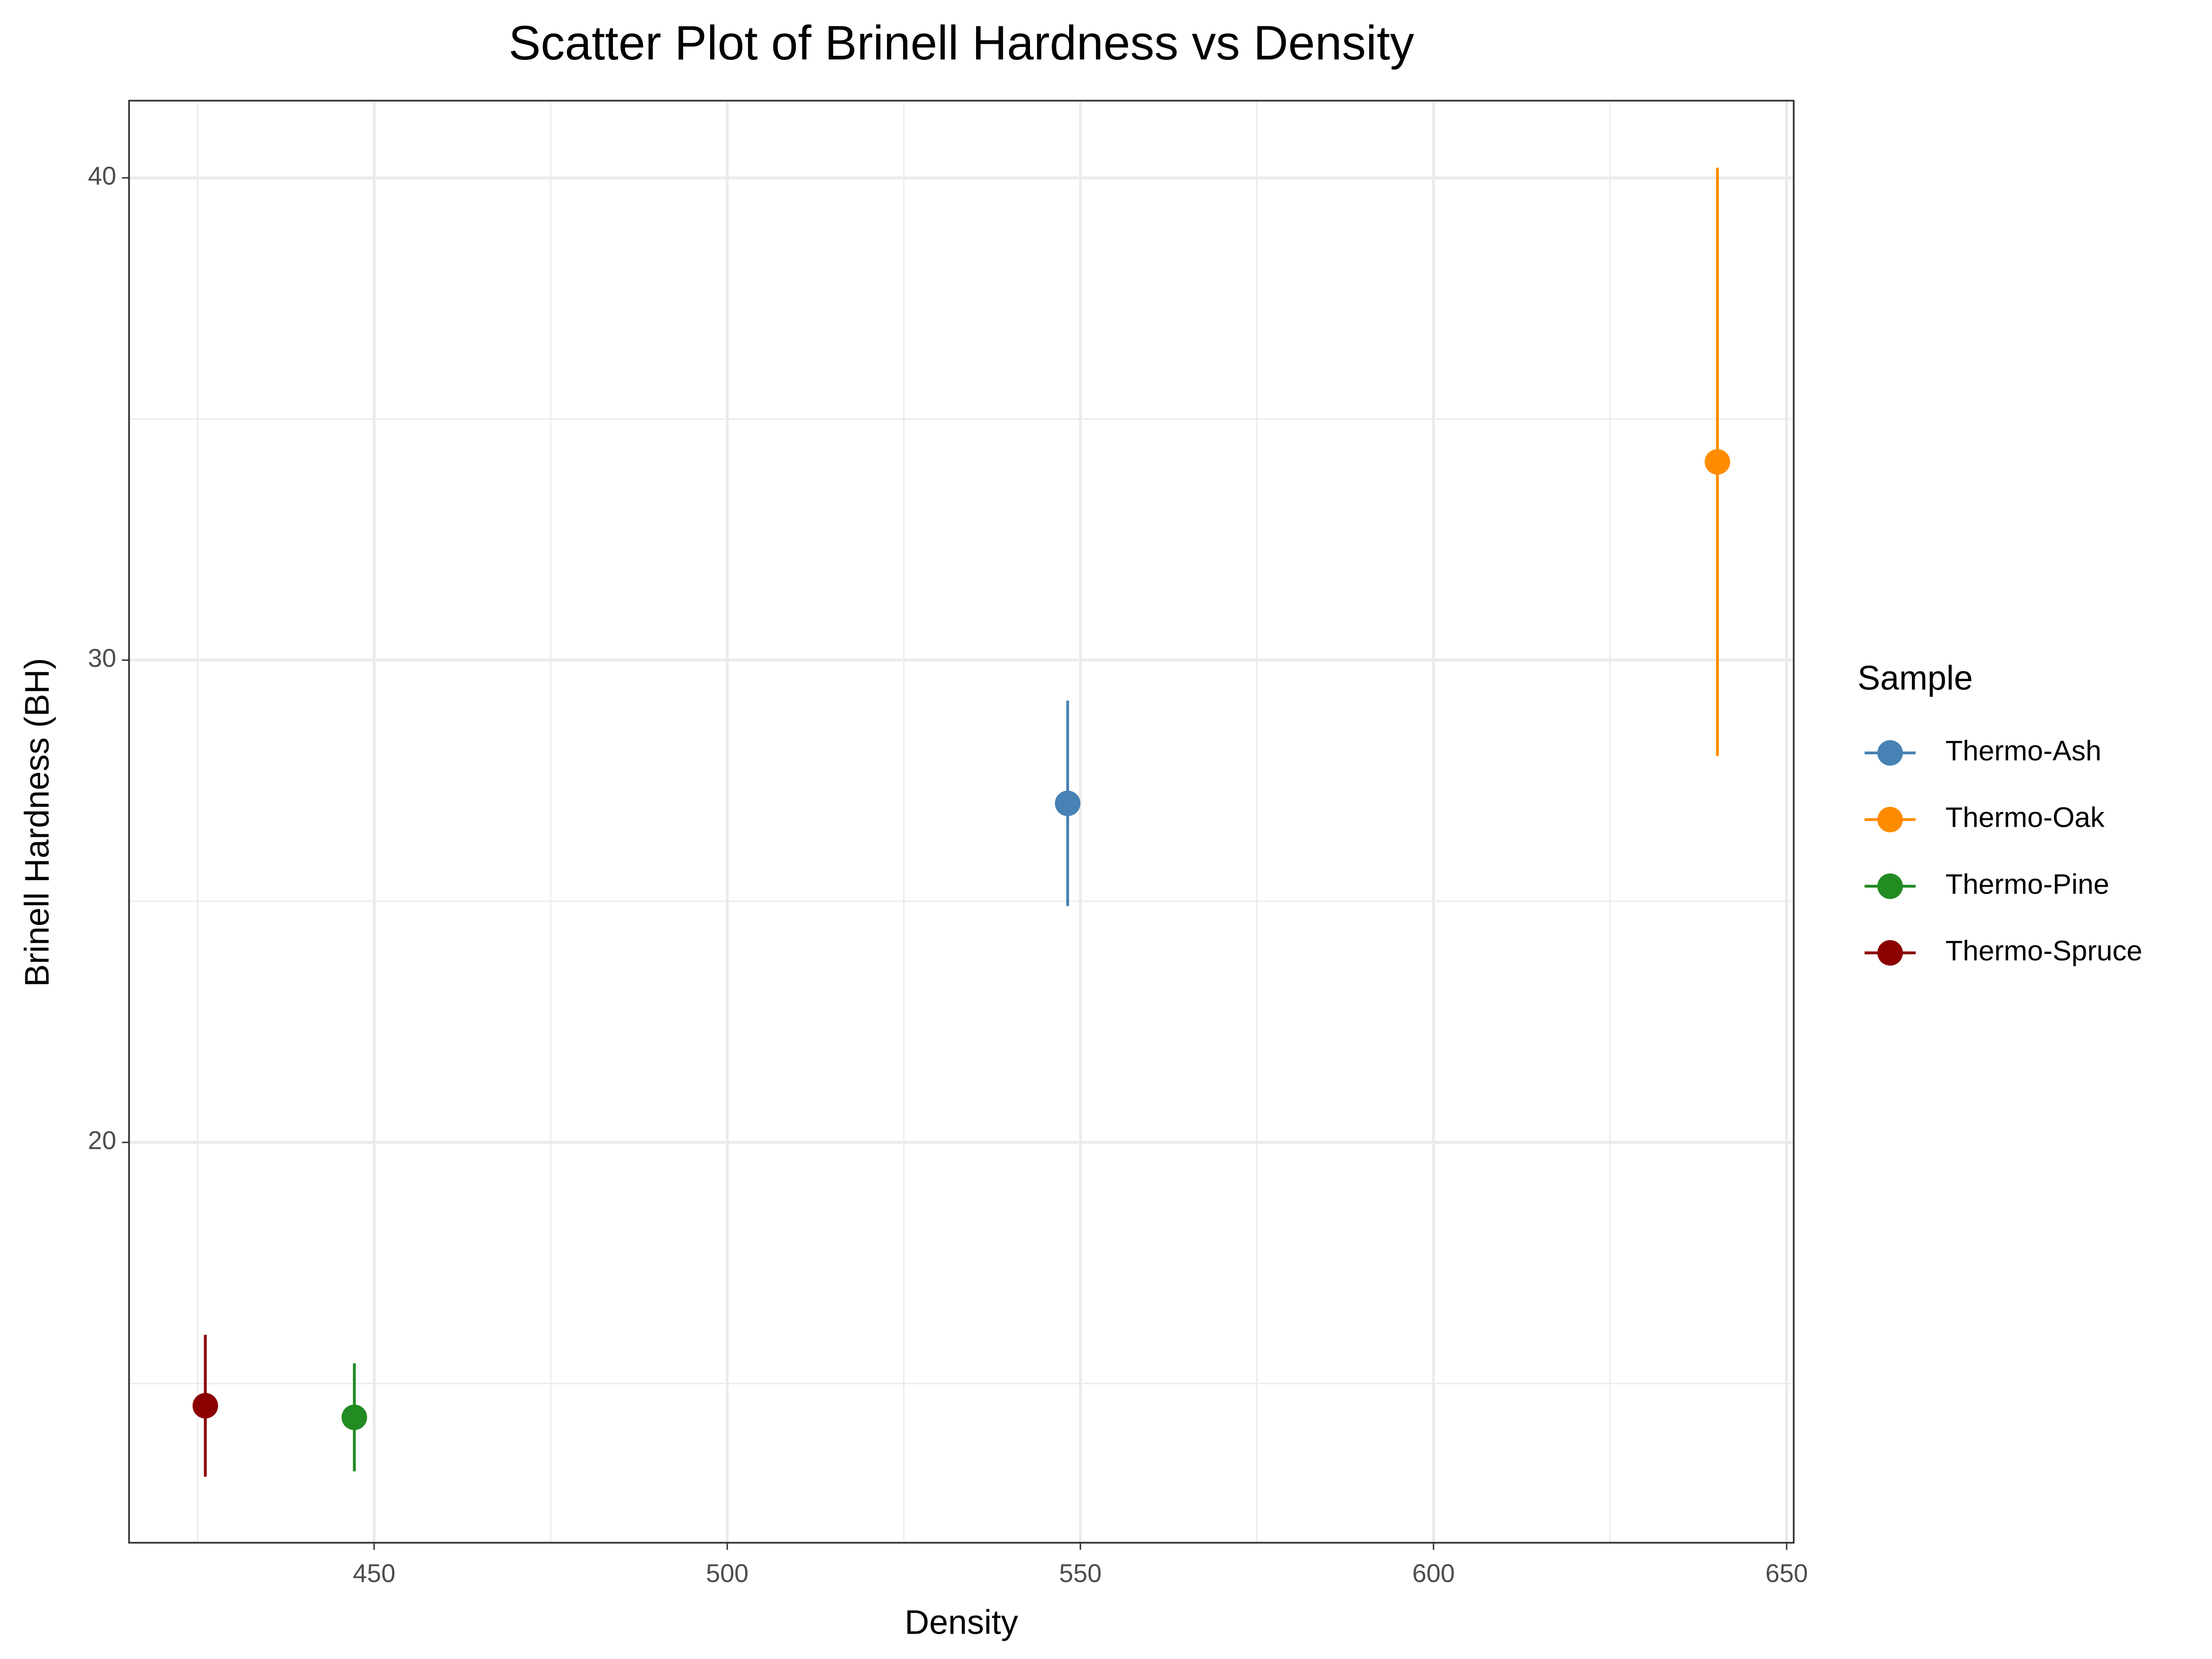 Image resolution: width=2212 pixels, height=1659 pixels. What do you see at coordinates (1915, 678) in the screenshot?
I see `legend-title: Sample` at bounding box center [1915, 678].